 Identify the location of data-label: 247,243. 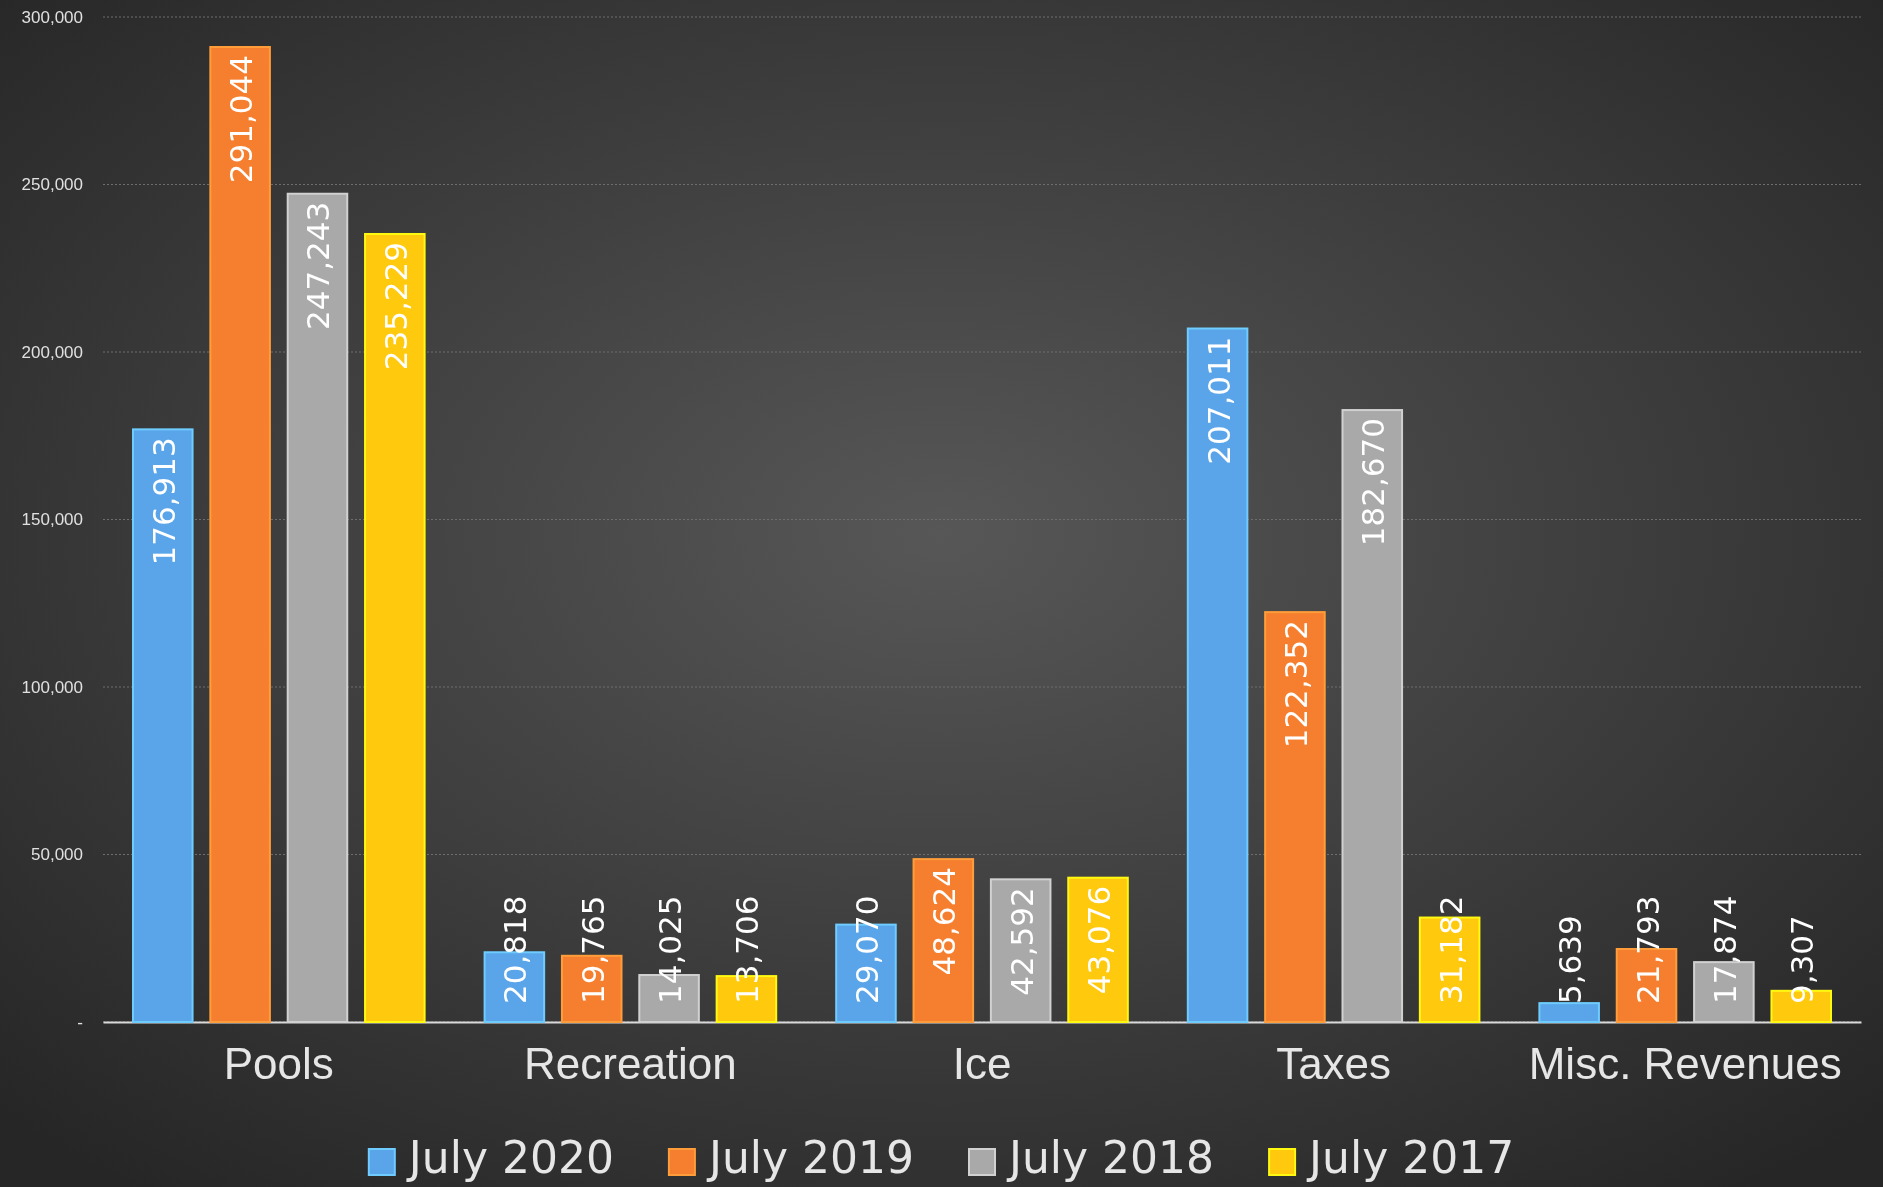
(318, 265).